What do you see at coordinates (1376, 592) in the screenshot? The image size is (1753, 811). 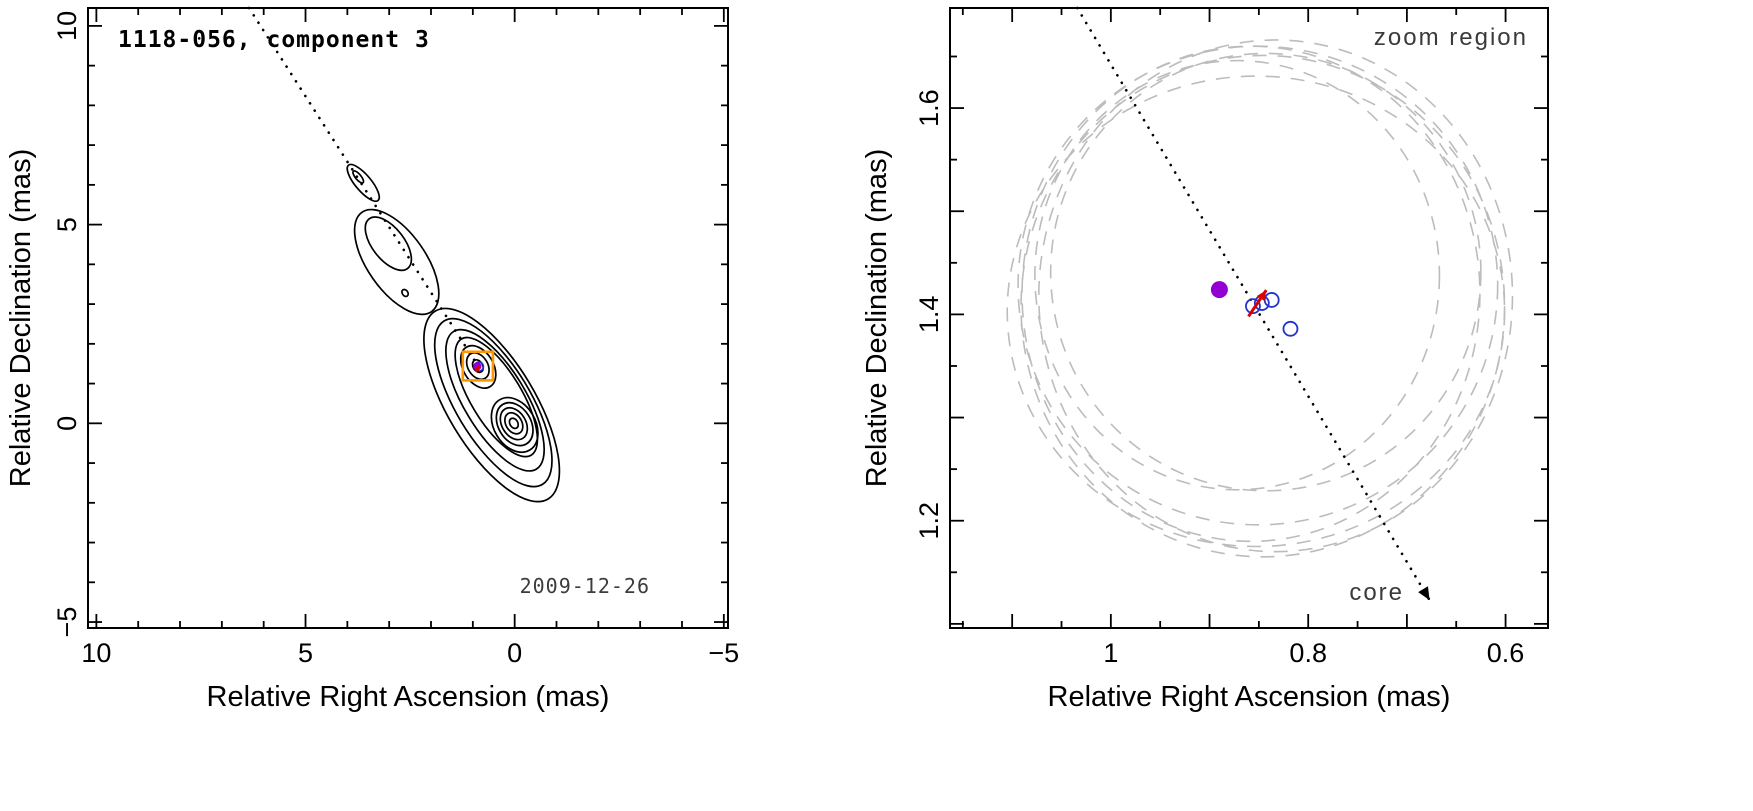 I see `core-label: core` at bounding box center [1376, 592].